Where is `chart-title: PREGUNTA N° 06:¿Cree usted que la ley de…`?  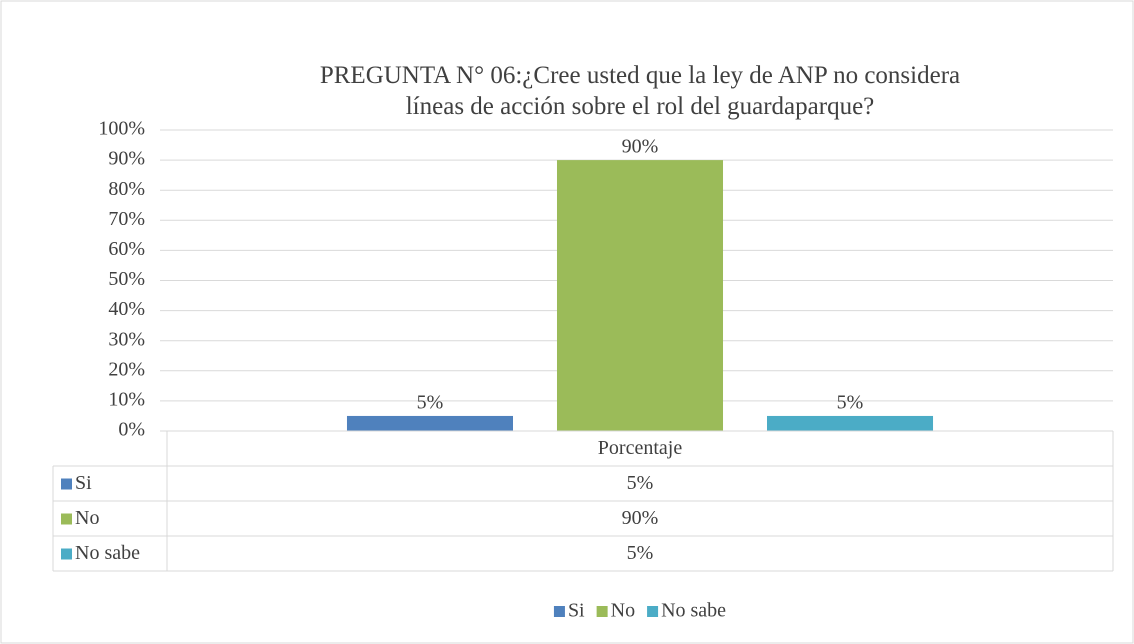 chart-title: PREGUNTA N° 06:¿Cree usted que la ley de… is located at coordinates (640, 91).